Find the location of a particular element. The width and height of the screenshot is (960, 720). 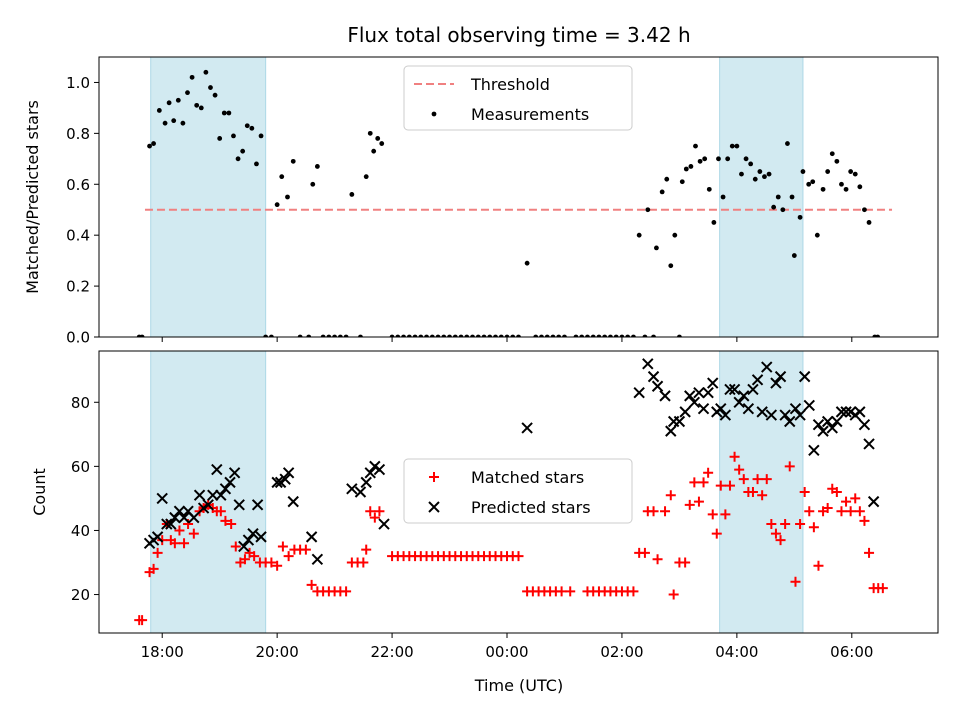

shaded-interval is located at coordinates (761, 197).